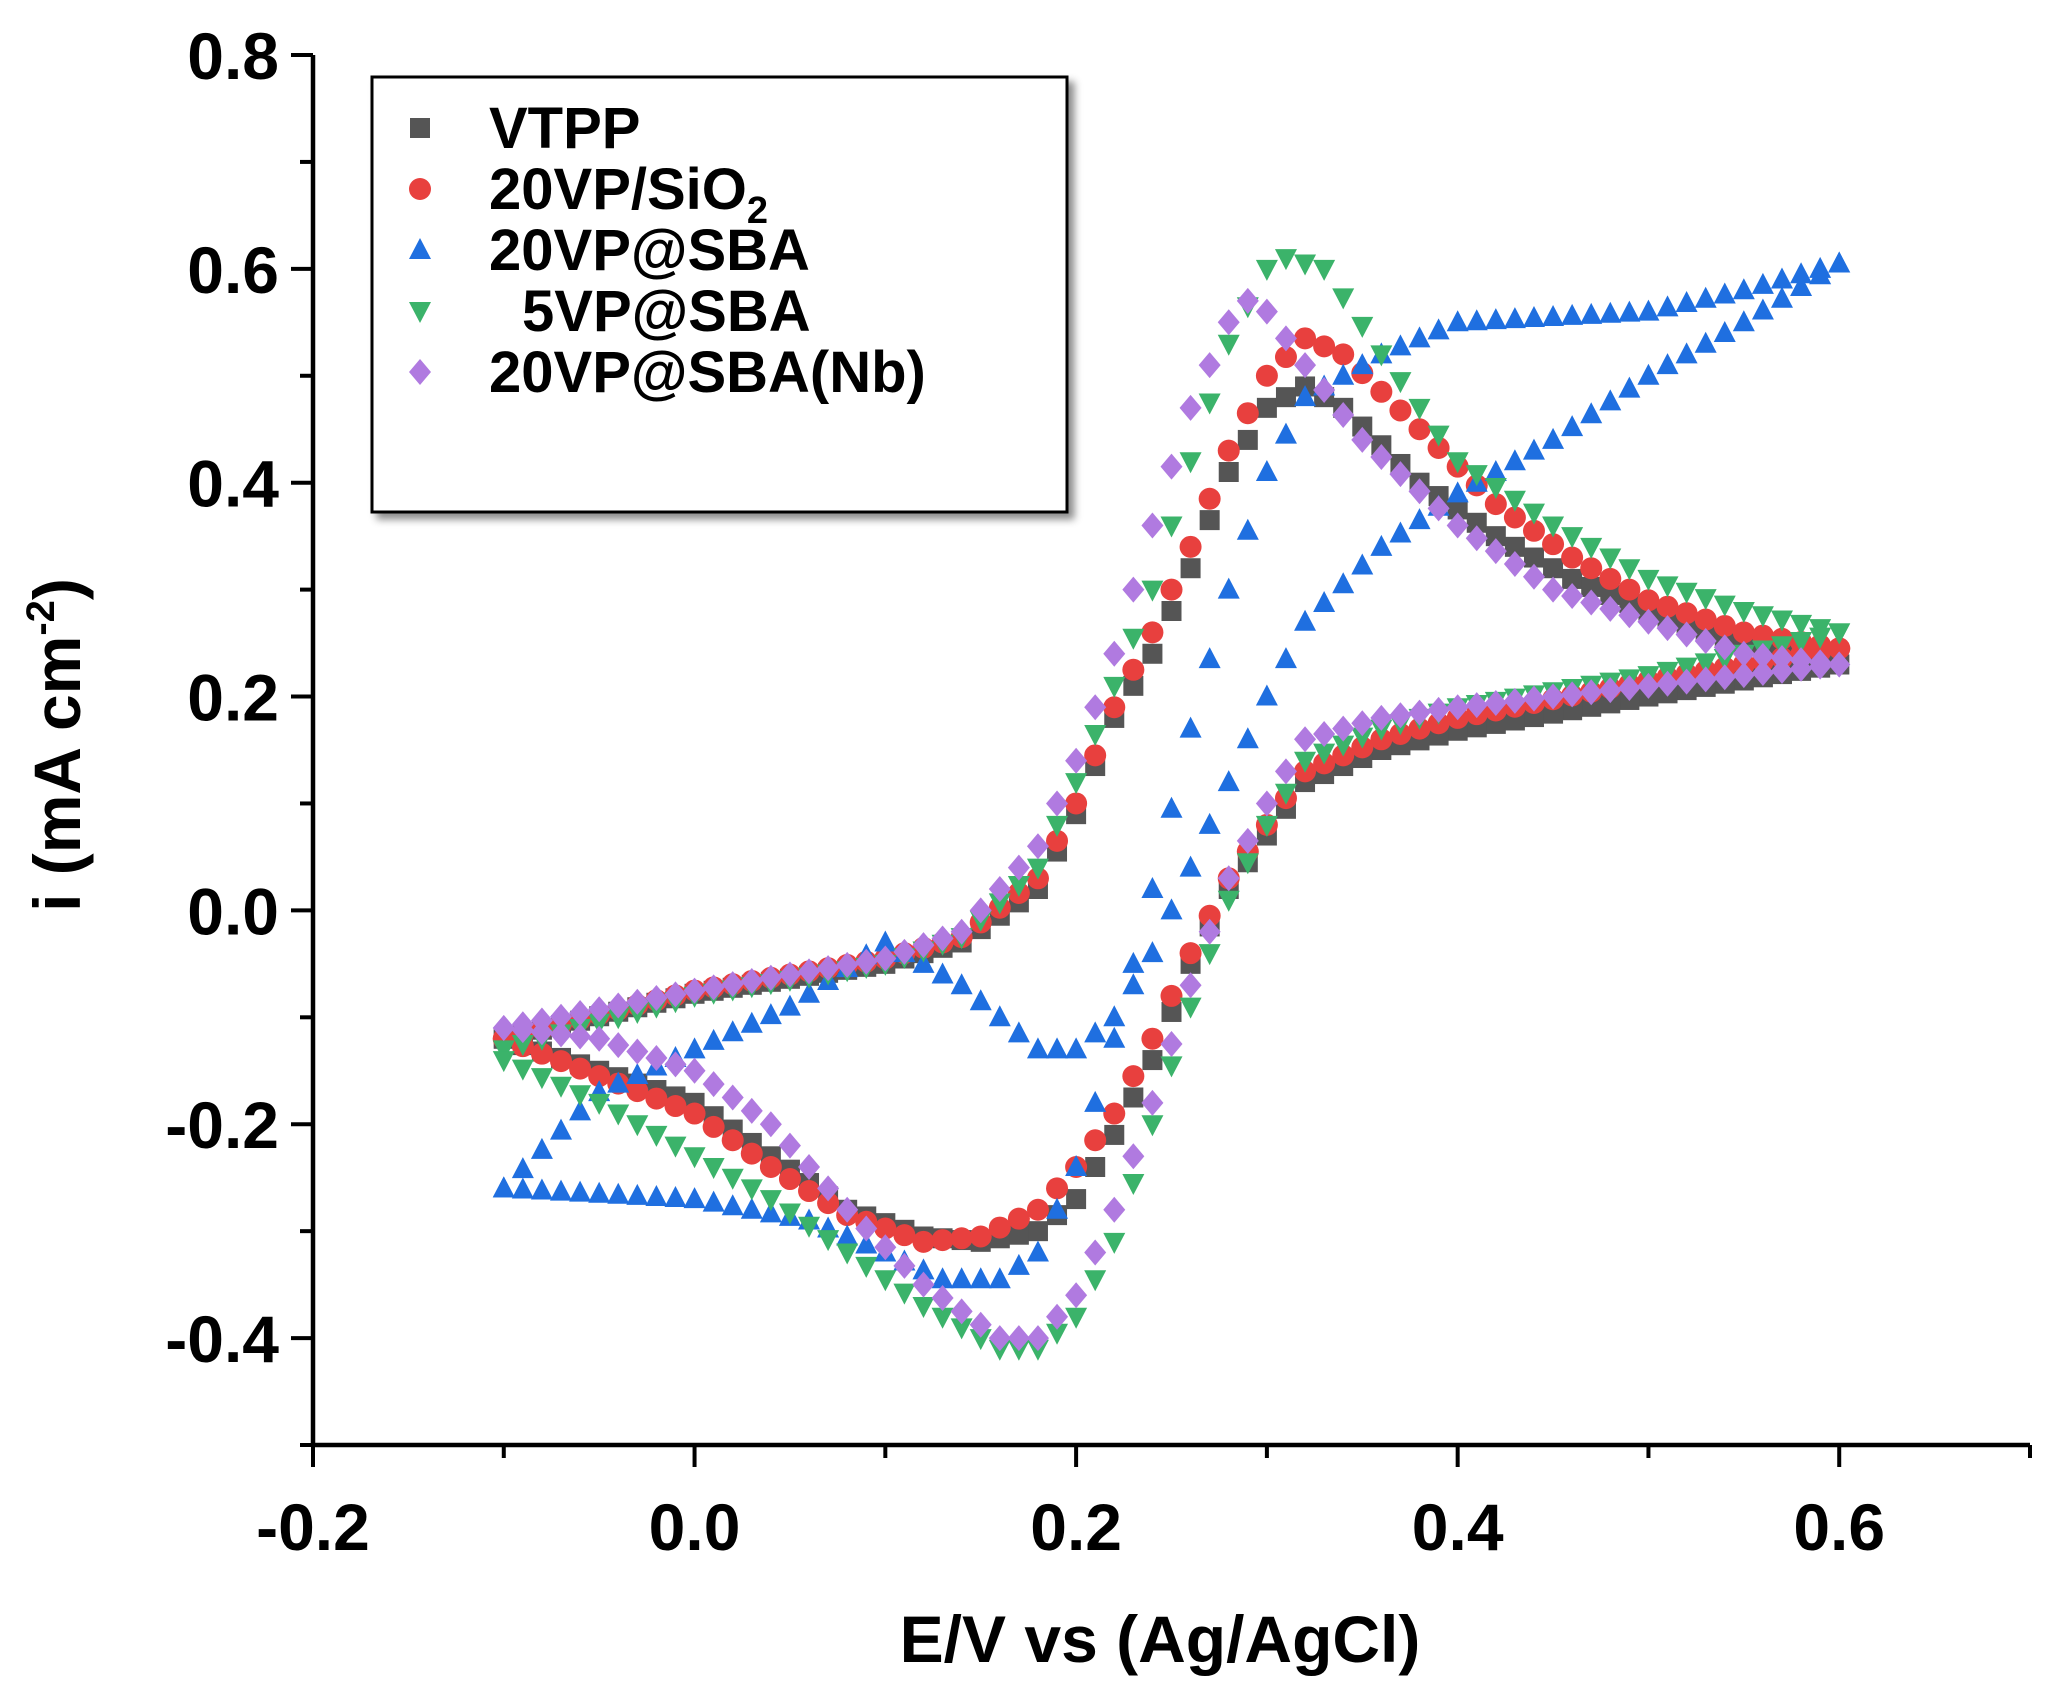 Image resolution: width=2056 pixels, height=1707 pixels. What do you see at coordinates (1076, 1527) in the screenshot?
I see `x-tick-label: 0.2` at bounding box center [1076, 1527].